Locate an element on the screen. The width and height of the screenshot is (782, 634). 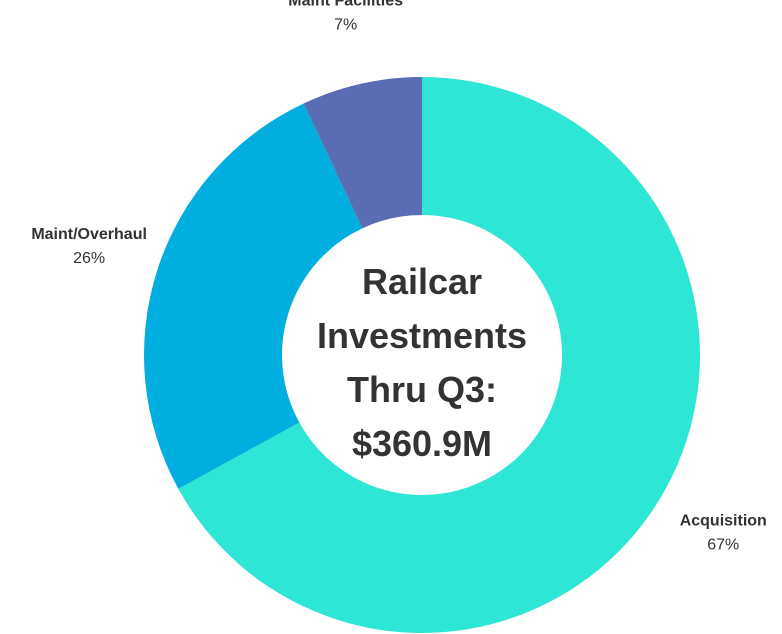
slice-label: Maint/Overhaul is located at coordinates (89, 234).